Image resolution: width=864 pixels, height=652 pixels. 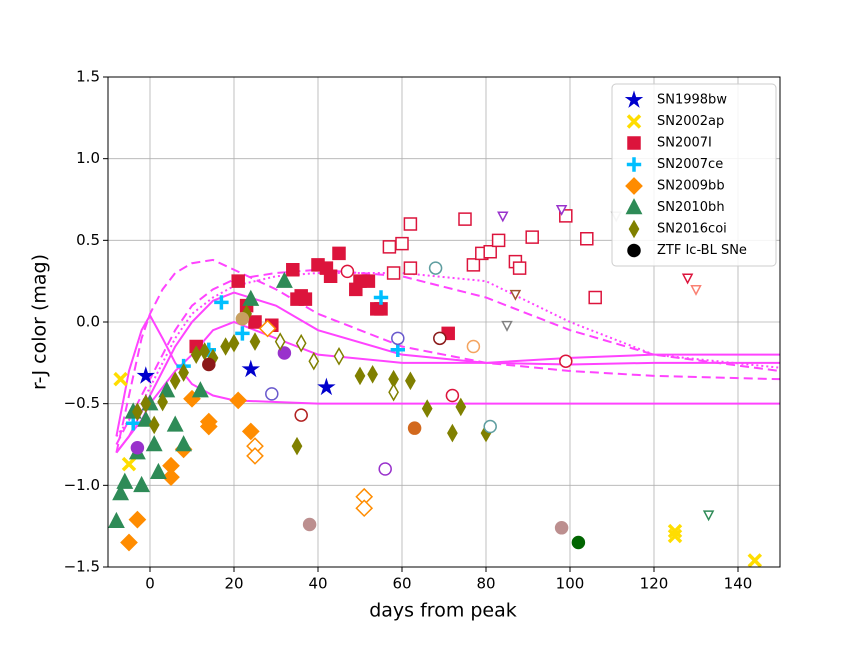 What do you see at coordinates (88, 158) in the screenshot?
I see `y-tick-label: 1.0` at bounding box center [88, 158].